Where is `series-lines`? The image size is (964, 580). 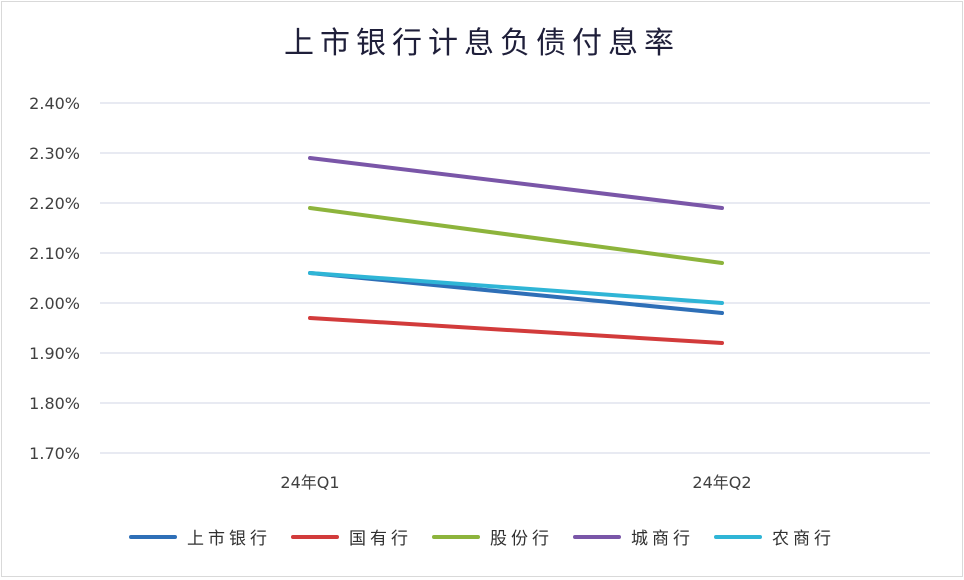 series-lines is located at coordinates (516, 250).